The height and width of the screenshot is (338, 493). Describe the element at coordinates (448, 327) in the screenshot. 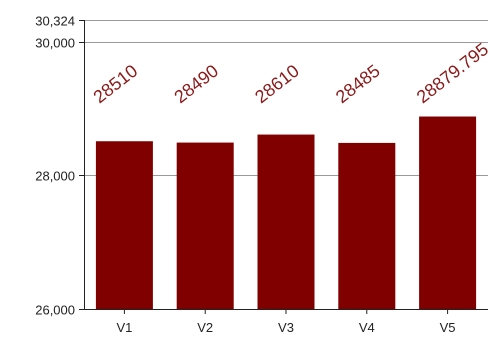

I see `x-tick-label: V5` at that location.